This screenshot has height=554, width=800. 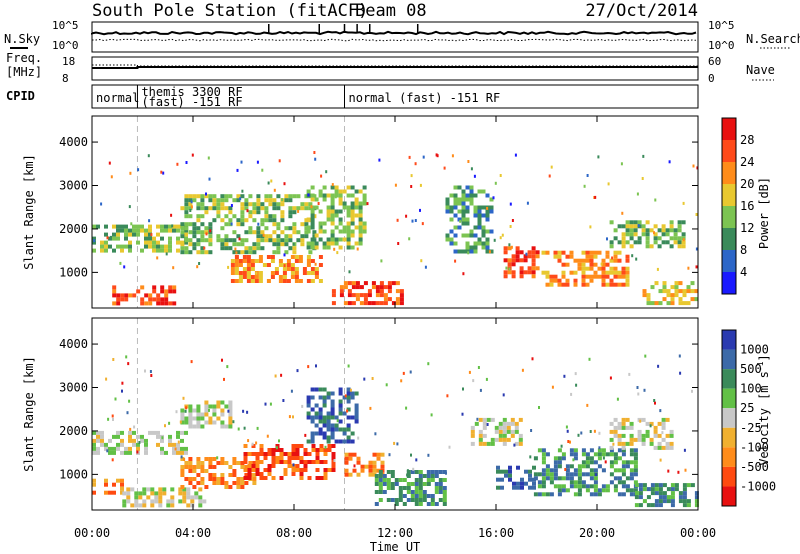 I want to click on y-tick-label: 3000, so click(x=73, y=186).